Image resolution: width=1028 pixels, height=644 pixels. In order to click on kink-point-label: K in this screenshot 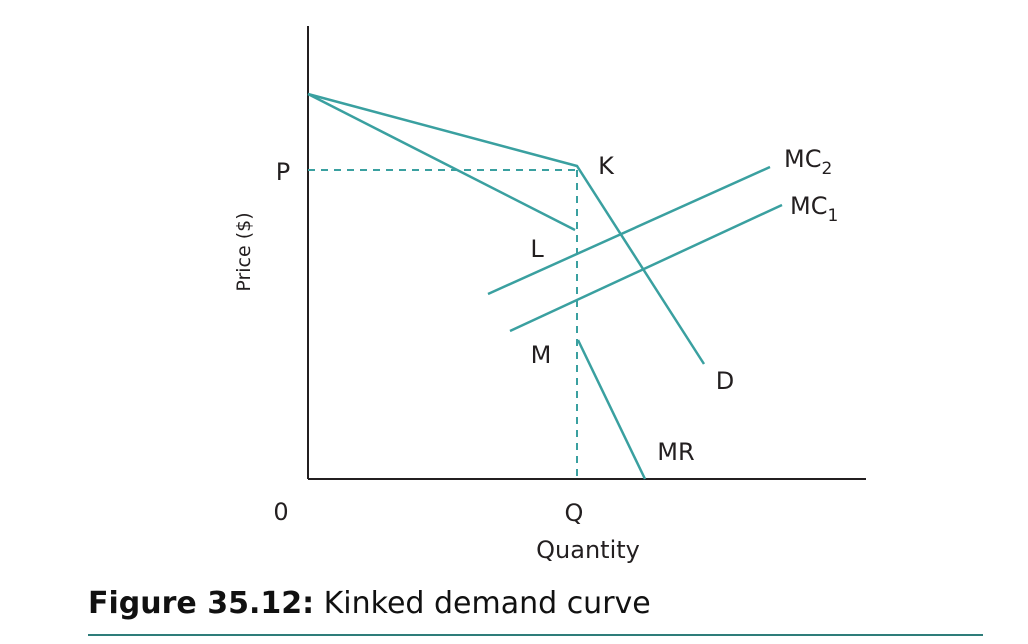, I will do `click(606, 166)`.